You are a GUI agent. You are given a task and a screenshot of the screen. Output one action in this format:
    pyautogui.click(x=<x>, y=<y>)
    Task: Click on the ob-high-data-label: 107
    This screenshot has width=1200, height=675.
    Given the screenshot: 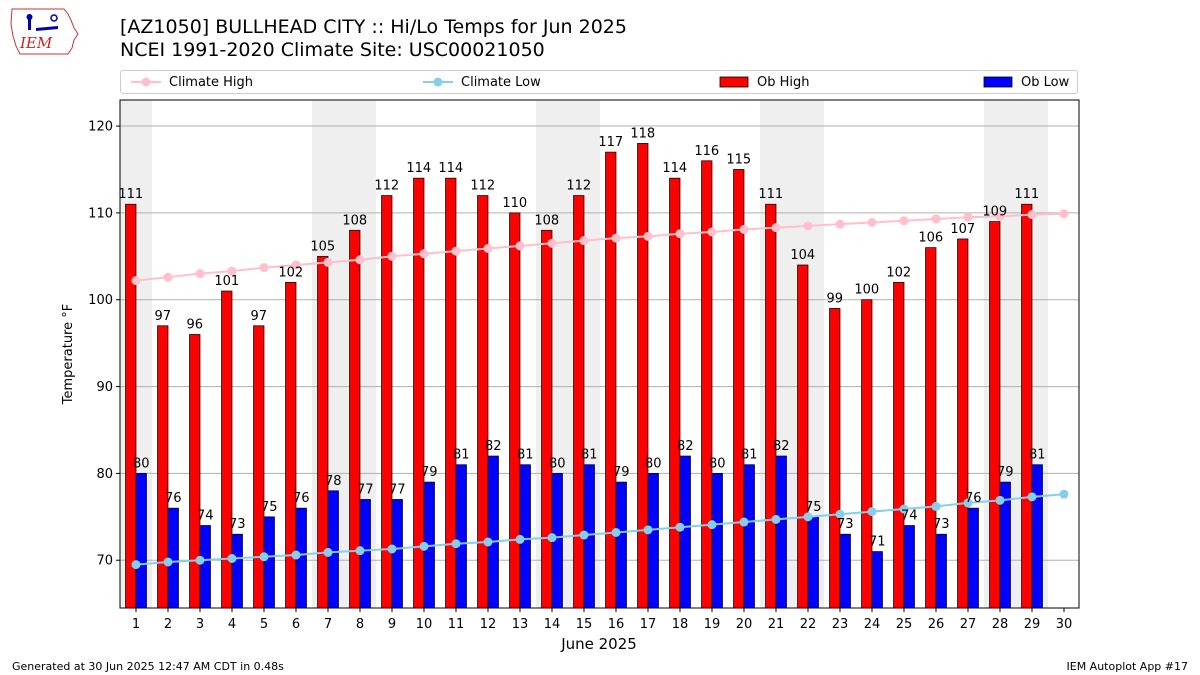 What is the action you would take?
    pyautogui.click(x=962, y=229)
    